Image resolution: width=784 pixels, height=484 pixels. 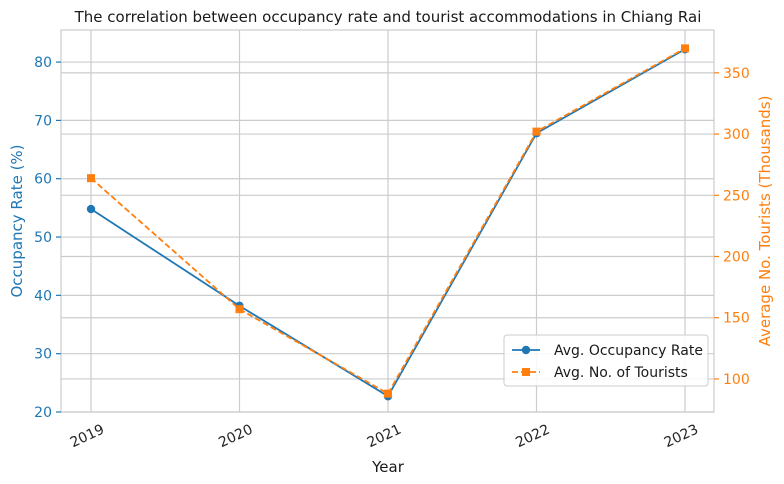 I want to click on y-tick-label: 30, so click(x=43, y=355).